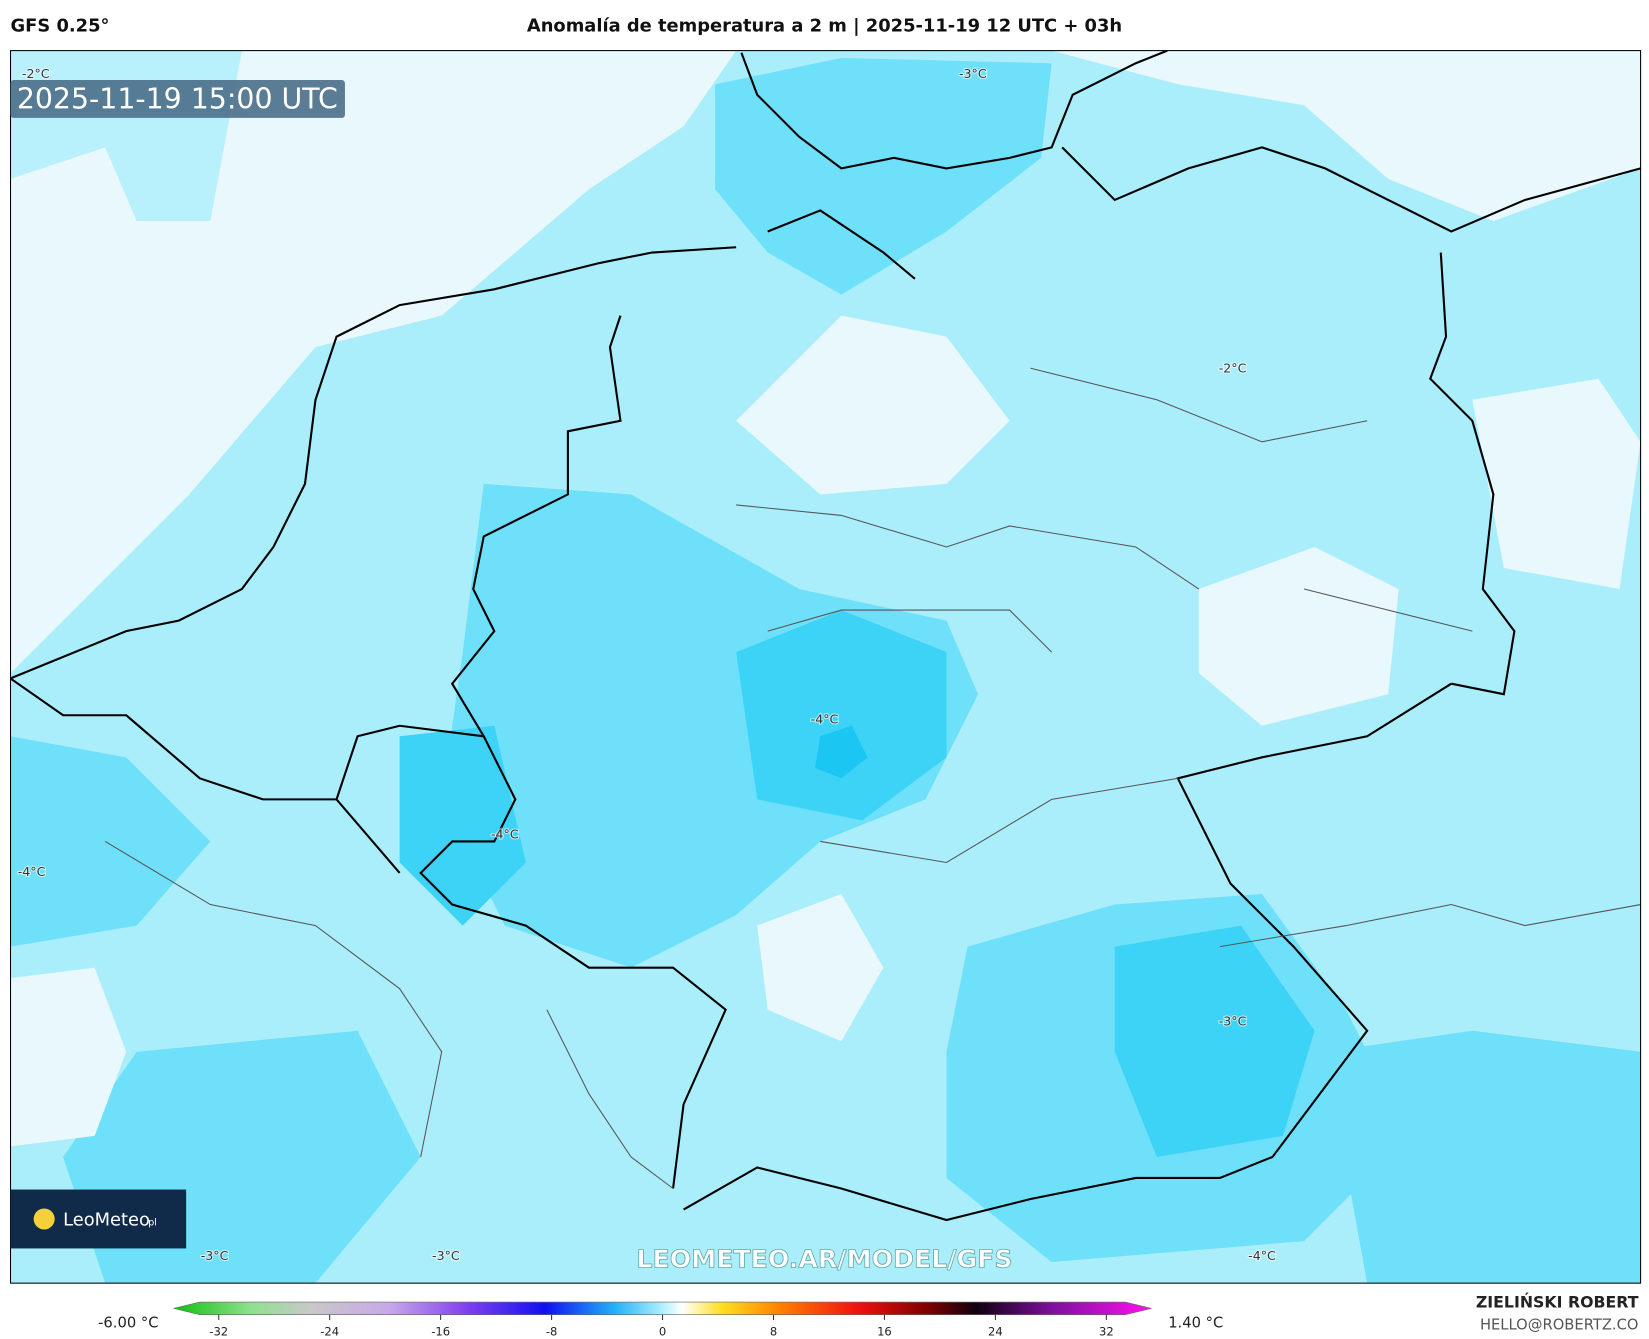 The height and width of the screenshot is (1339, 1649). I want to click on time-box, so click(177, 99).